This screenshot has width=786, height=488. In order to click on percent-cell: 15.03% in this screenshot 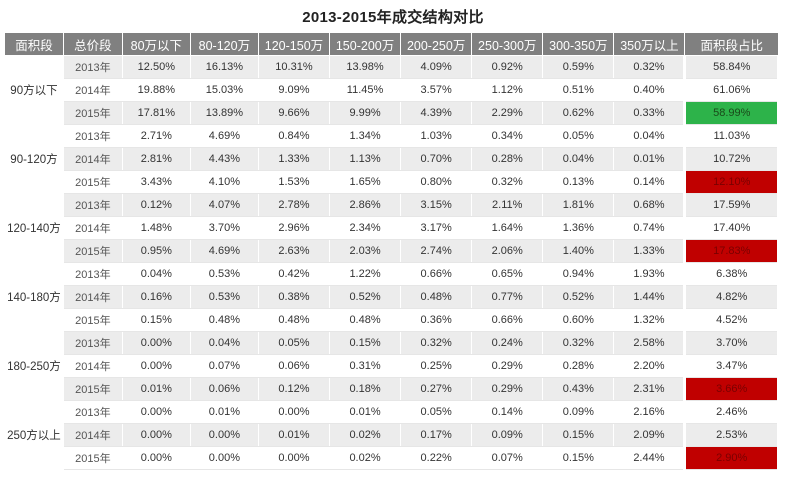, I will do `click(224, 90)`.